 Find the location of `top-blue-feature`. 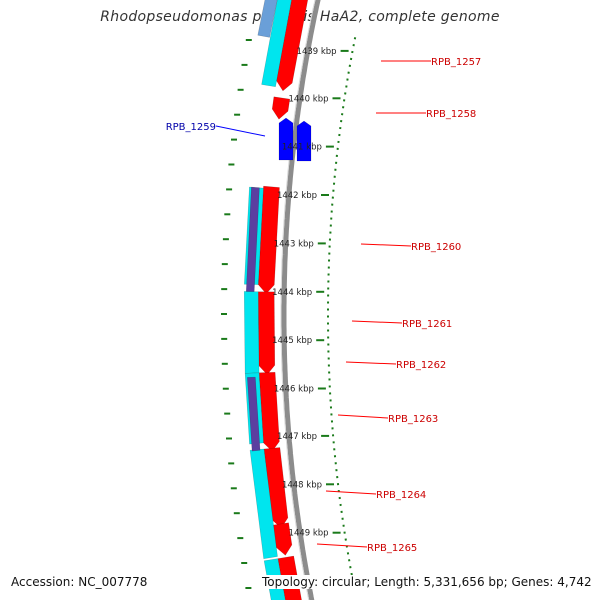

top-blue-feature is located at coordinates (267, 19).